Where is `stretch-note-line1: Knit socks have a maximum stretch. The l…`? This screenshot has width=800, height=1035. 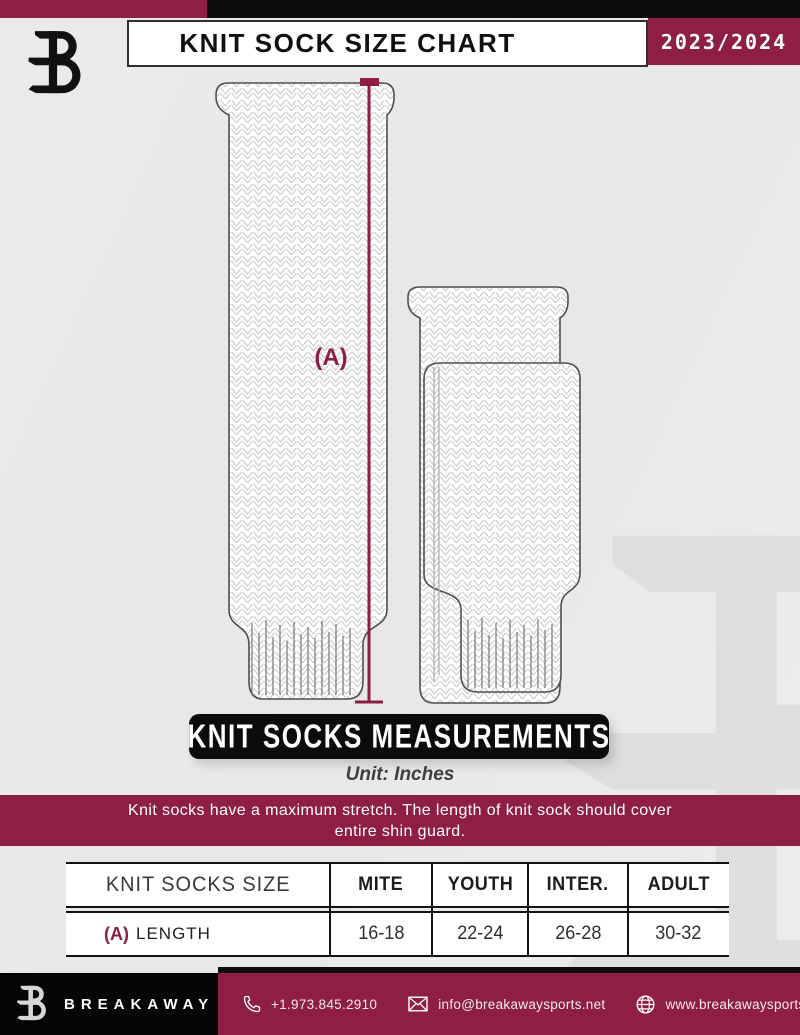 stretch-note-line1: Knit socks have a maximum stretch. The l… is located at coordinates (400, 810).